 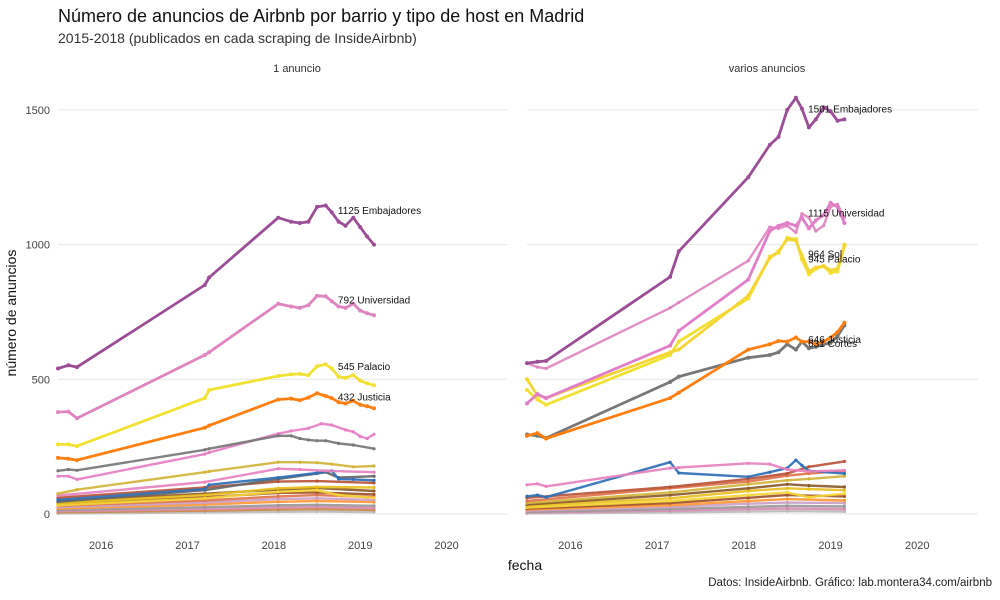 What do you see at coordinates (187, 546) in the screenshot?
I see `x-tick-label: 2017` at bounding box center [187, 546].